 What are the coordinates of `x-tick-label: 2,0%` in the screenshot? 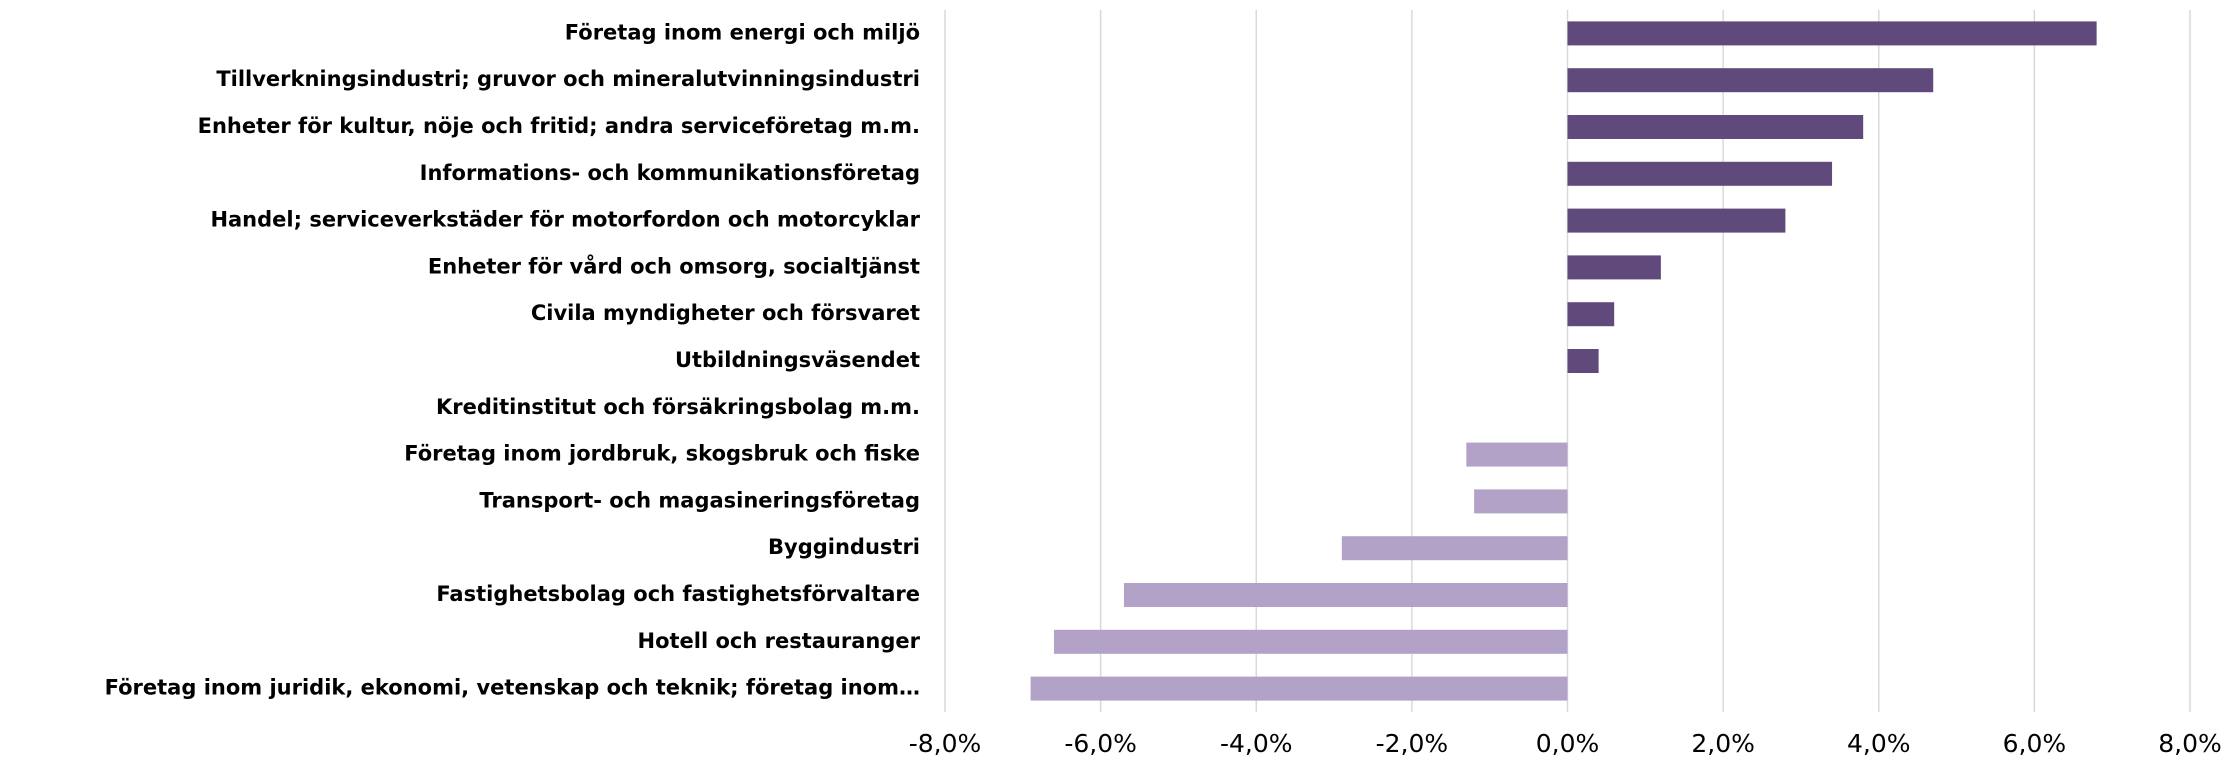 It's located at (1723, 743).